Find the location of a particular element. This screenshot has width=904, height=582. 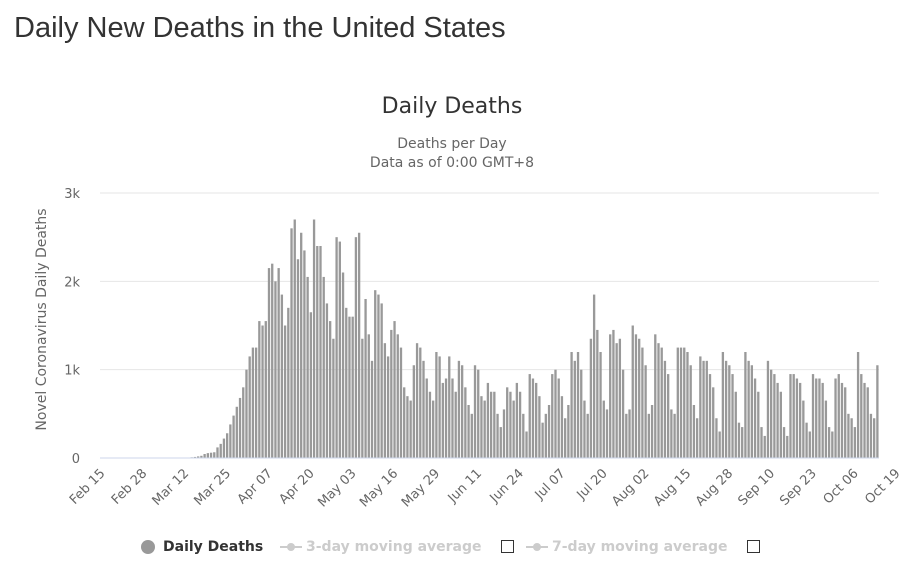

page-title: Daily New Deaths in the United States is located at coordinates (260, 28).